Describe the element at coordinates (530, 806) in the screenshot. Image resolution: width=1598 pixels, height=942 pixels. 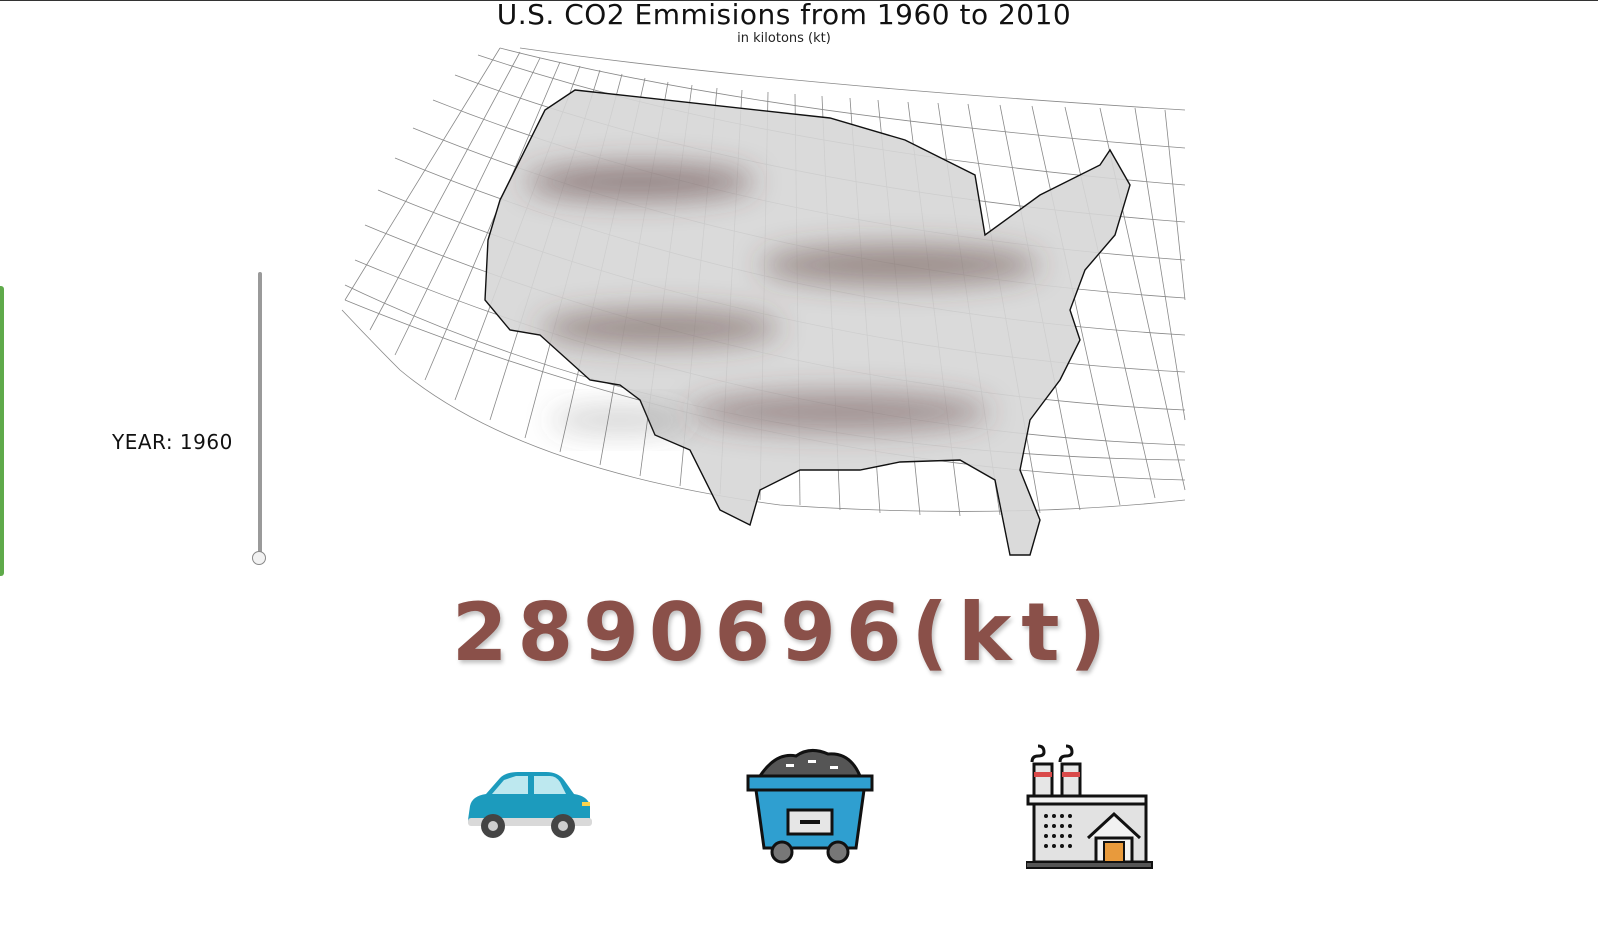
I see `car-icon` at that location.